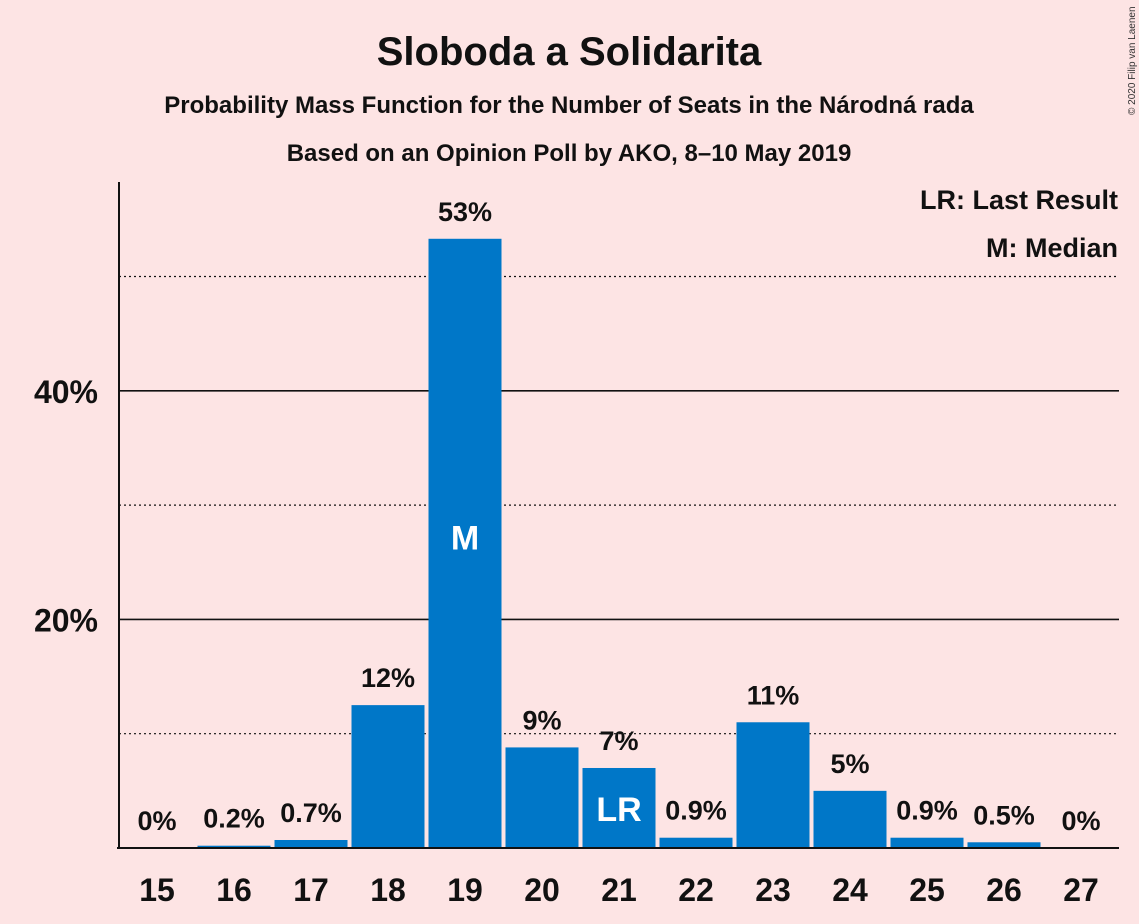 The image size is (1139, 924). I want to click on bar-value-label: 0.7%, so click(311, 813).